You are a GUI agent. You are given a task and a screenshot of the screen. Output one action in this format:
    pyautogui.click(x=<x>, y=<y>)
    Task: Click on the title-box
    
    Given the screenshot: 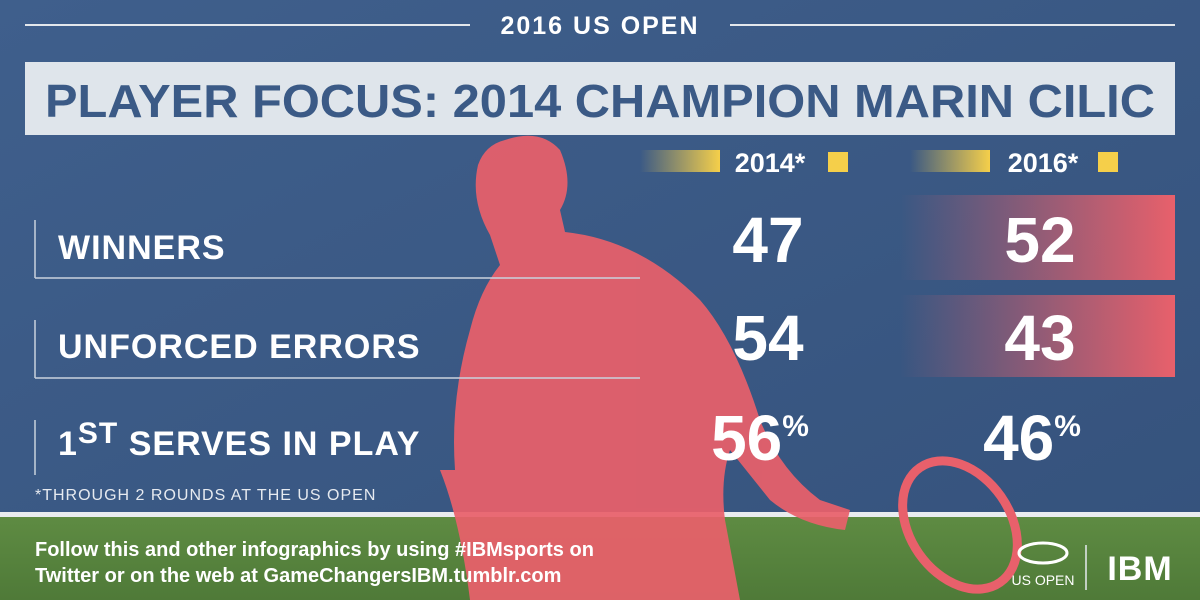 What is the action you would take?
    pyautogui.click(x=600, y=98)
    